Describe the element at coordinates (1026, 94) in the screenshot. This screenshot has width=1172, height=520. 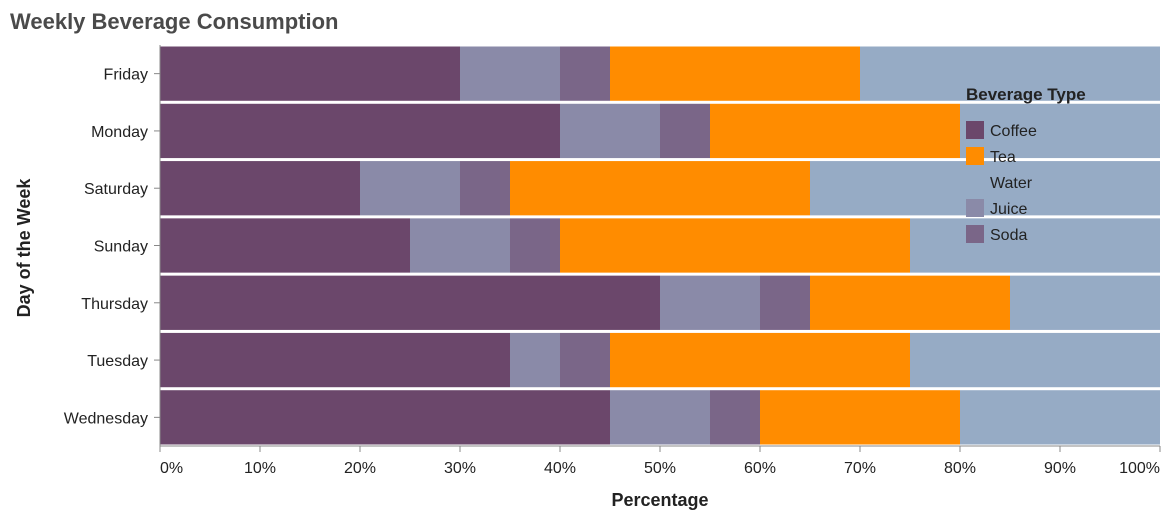
I see `legend-title: Beverage Type` at that location.